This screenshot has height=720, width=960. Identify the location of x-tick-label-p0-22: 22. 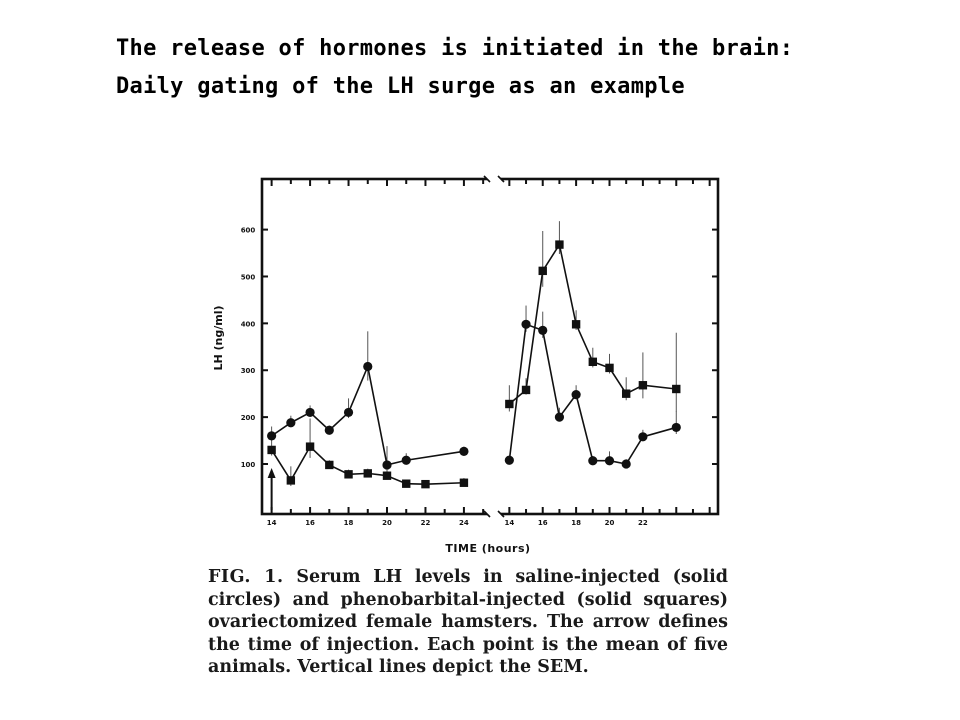
(426, 523).